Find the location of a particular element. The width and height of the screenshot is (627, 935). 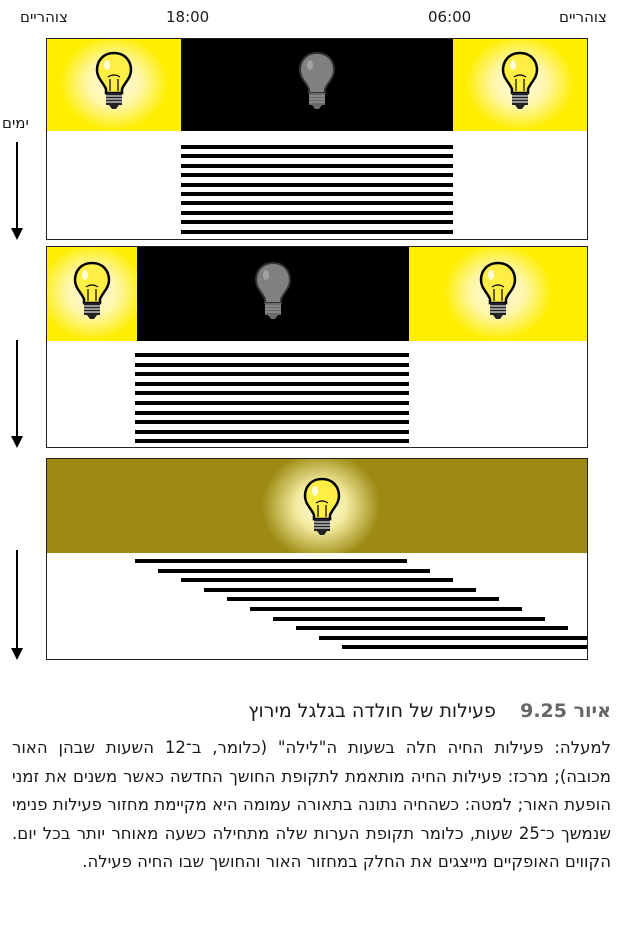

figure-caption-title: איור 9.25 פעילות של חולדה בגלגל מירוץ is located at coordinates (313, 711).